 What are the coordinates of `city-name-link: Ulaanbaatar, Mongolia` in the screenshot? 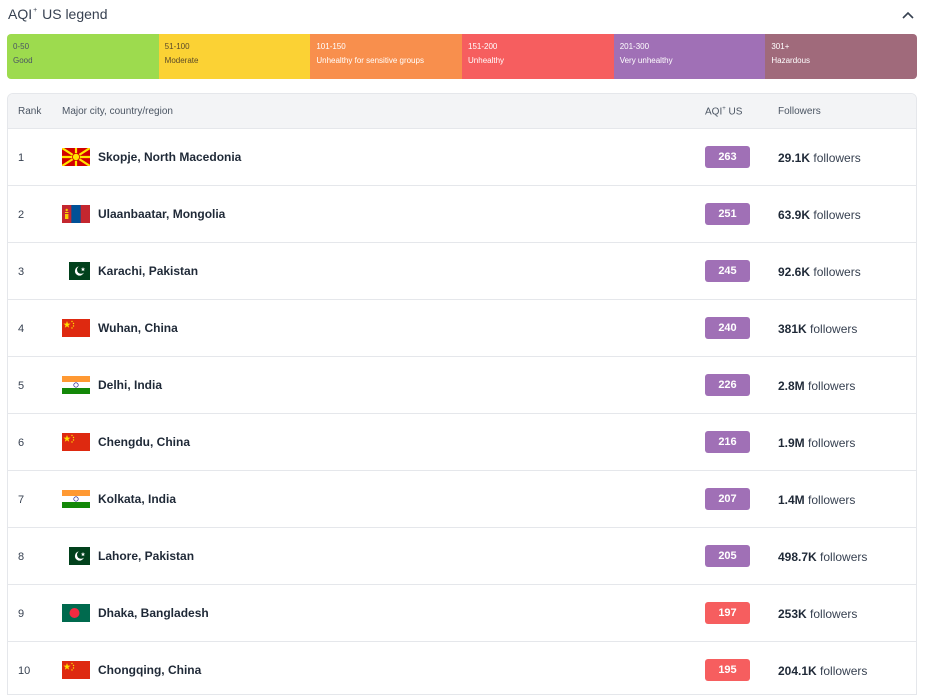 It's located at (162, 214).